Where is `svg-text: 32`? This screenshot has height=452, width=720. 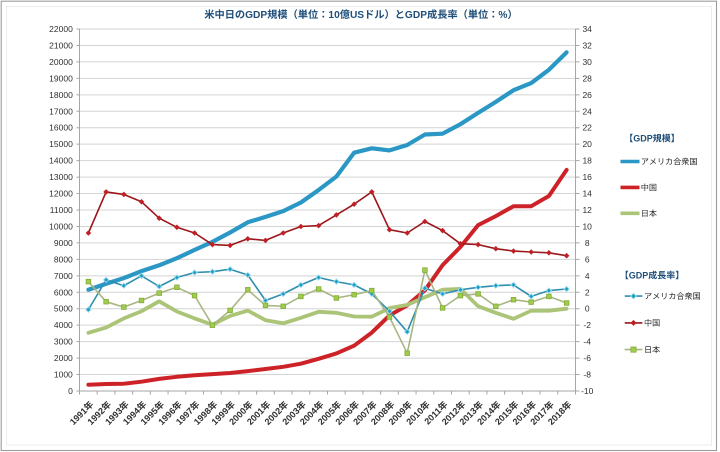 svg-text: 32 is located at coordinates (587, 46).